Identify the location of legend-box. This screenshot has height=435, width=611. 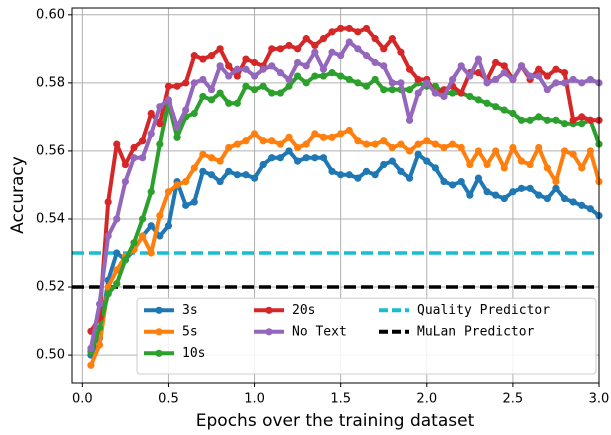
(366, 336).